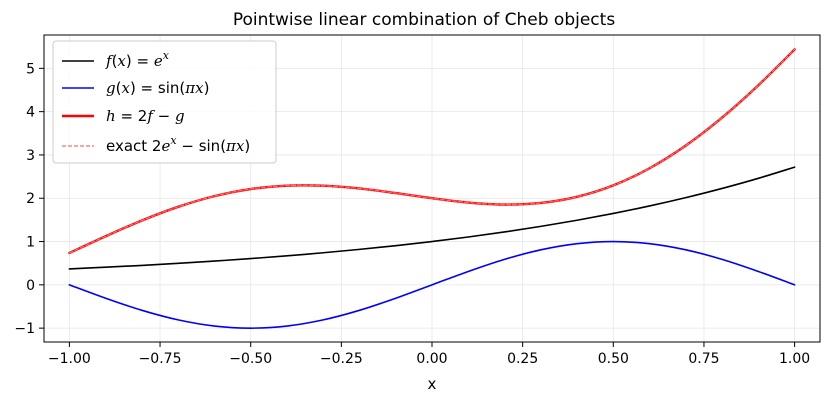 Image resolution: width=829 pixels, height=402 pixels. What do you see at coordinates (431, 359) in the screenshot?
I see `x-tick-label: 0.00` at bounding box center [431, 359].